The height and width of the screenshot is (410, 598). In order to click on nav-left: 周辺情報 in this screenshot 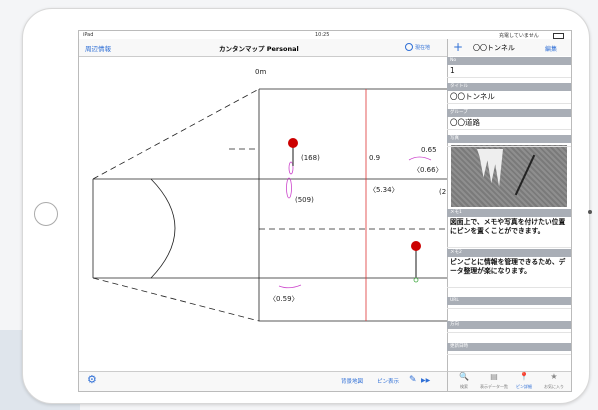, I will do `click(98, 49)`.